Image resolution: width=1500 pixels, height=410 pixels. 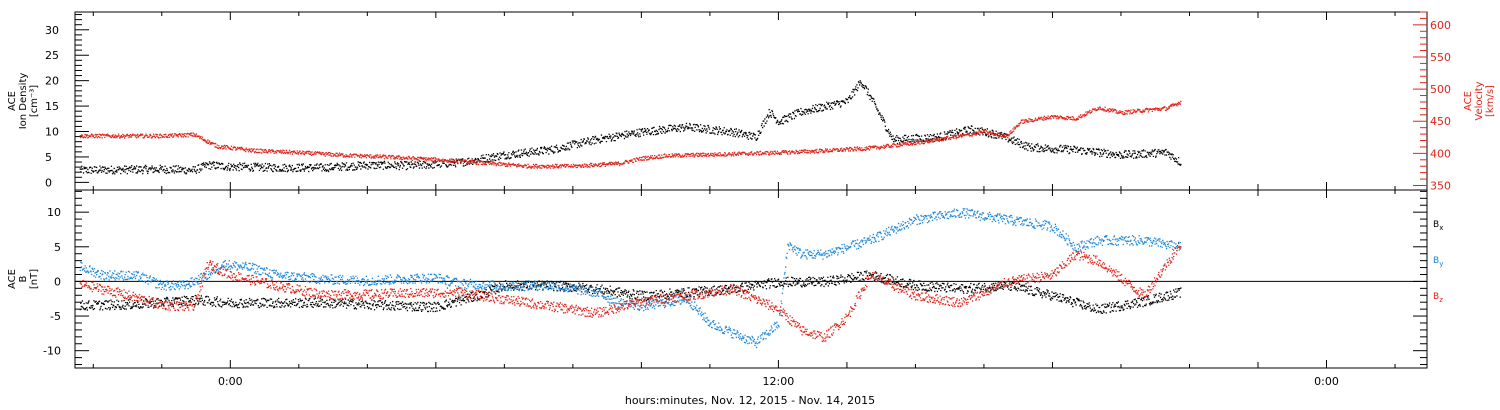 What do you see at coordinates (1440, 89) in the screenshot?
I see `right-tick-label: 500` at bounding box center [1440, 89].